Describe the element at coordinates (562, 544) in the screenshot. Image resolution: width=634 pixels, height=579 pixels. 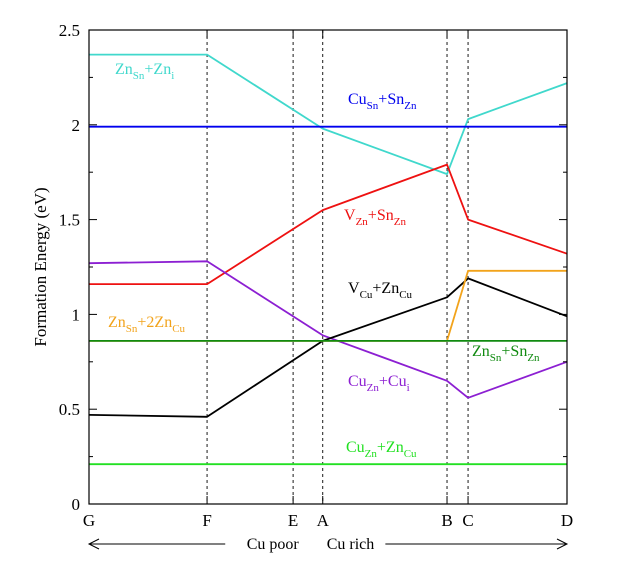
I see `arrow-right-head` at that location.